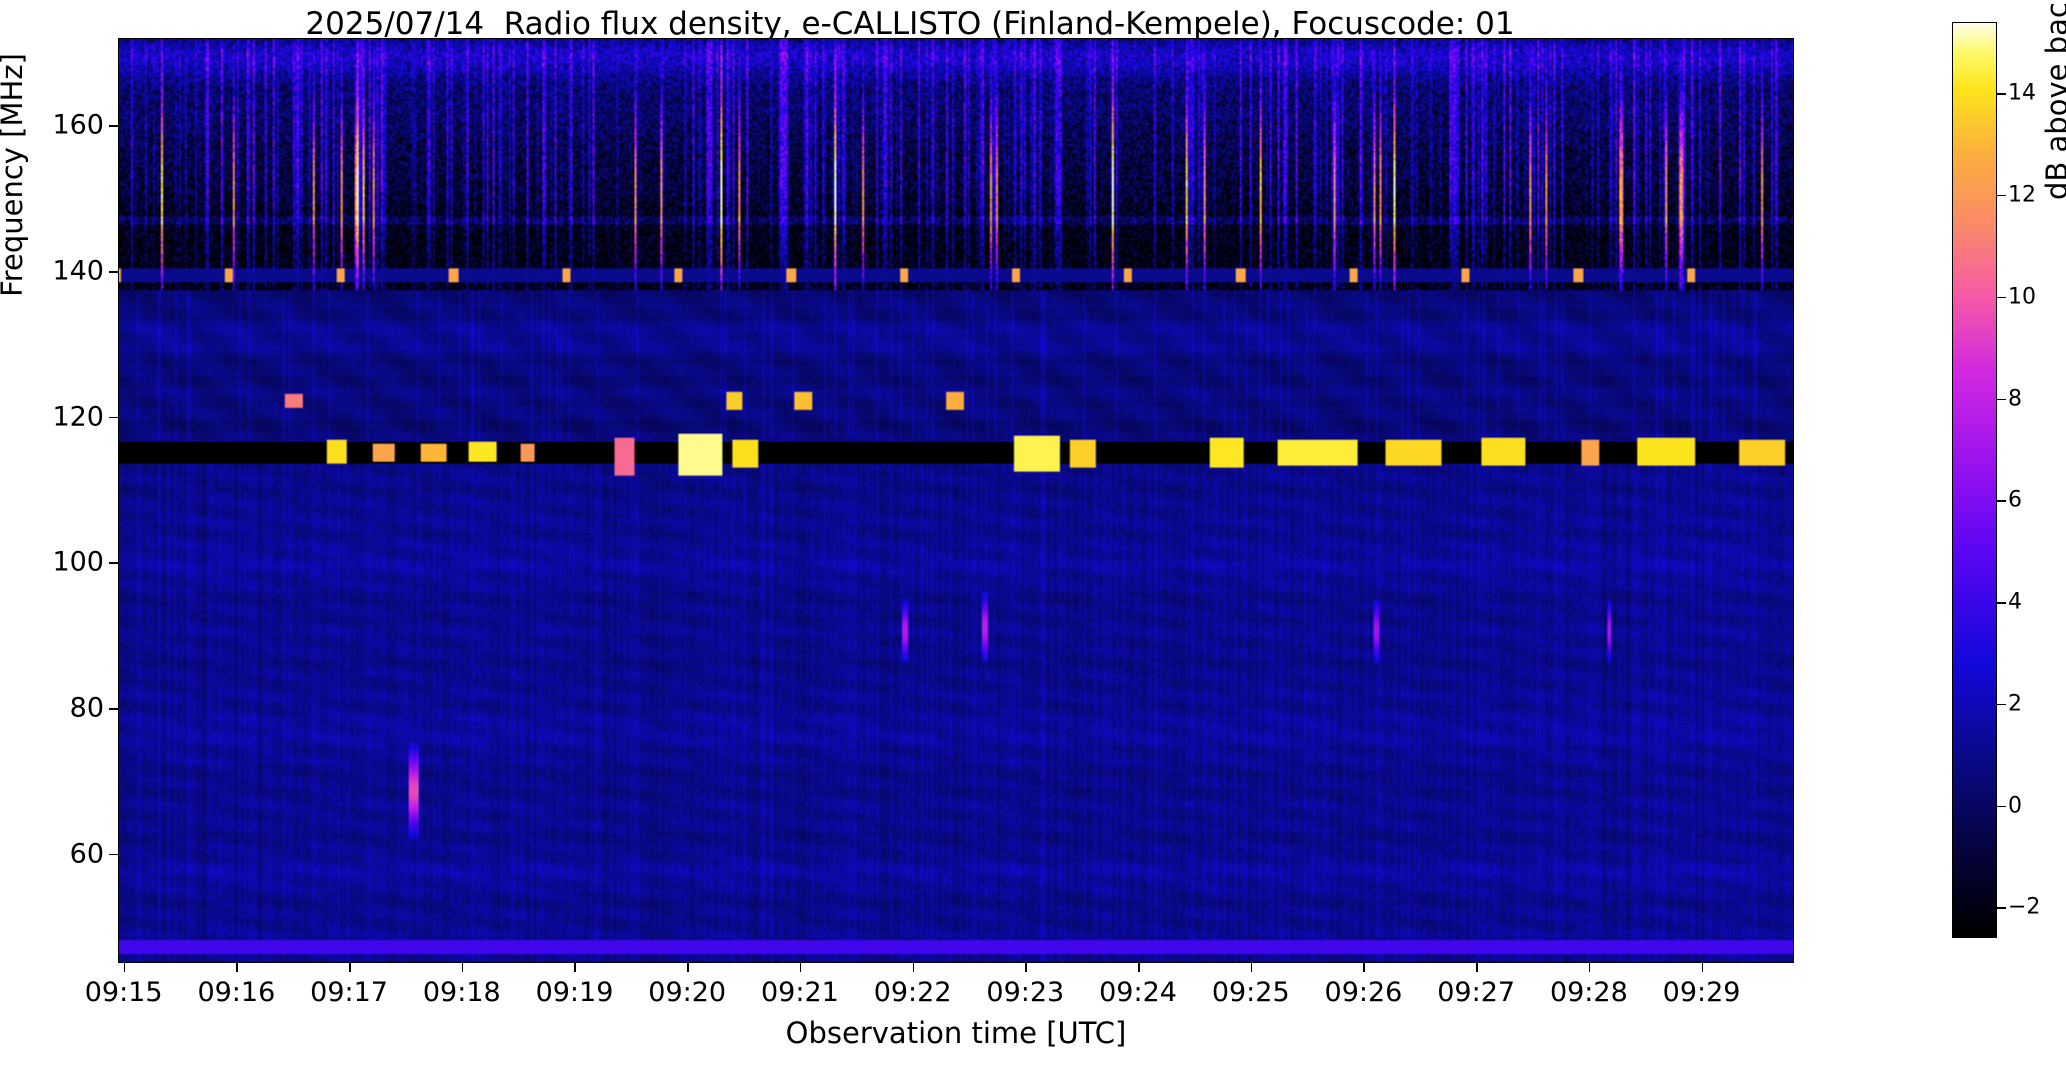  Describe the element at coordinates (2024, 907) in the screenshot. I see `colorbar-tick-label: −2` at that location.